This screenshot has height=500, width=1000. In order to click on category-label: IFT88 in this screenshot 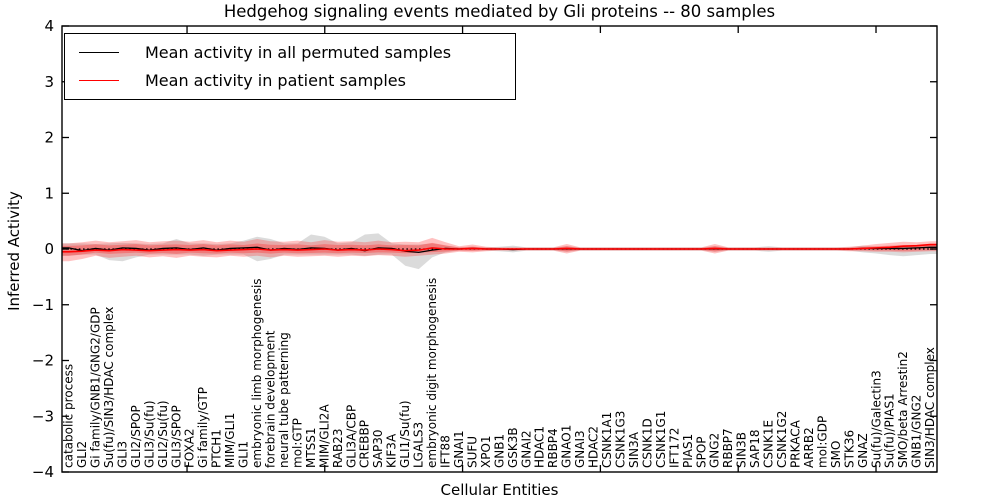, I will do `click(445, 451)`.